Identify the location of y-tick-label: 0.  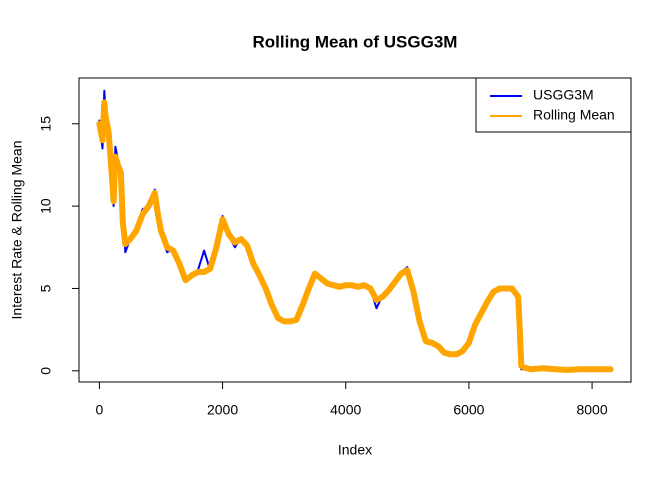
(46, 371).